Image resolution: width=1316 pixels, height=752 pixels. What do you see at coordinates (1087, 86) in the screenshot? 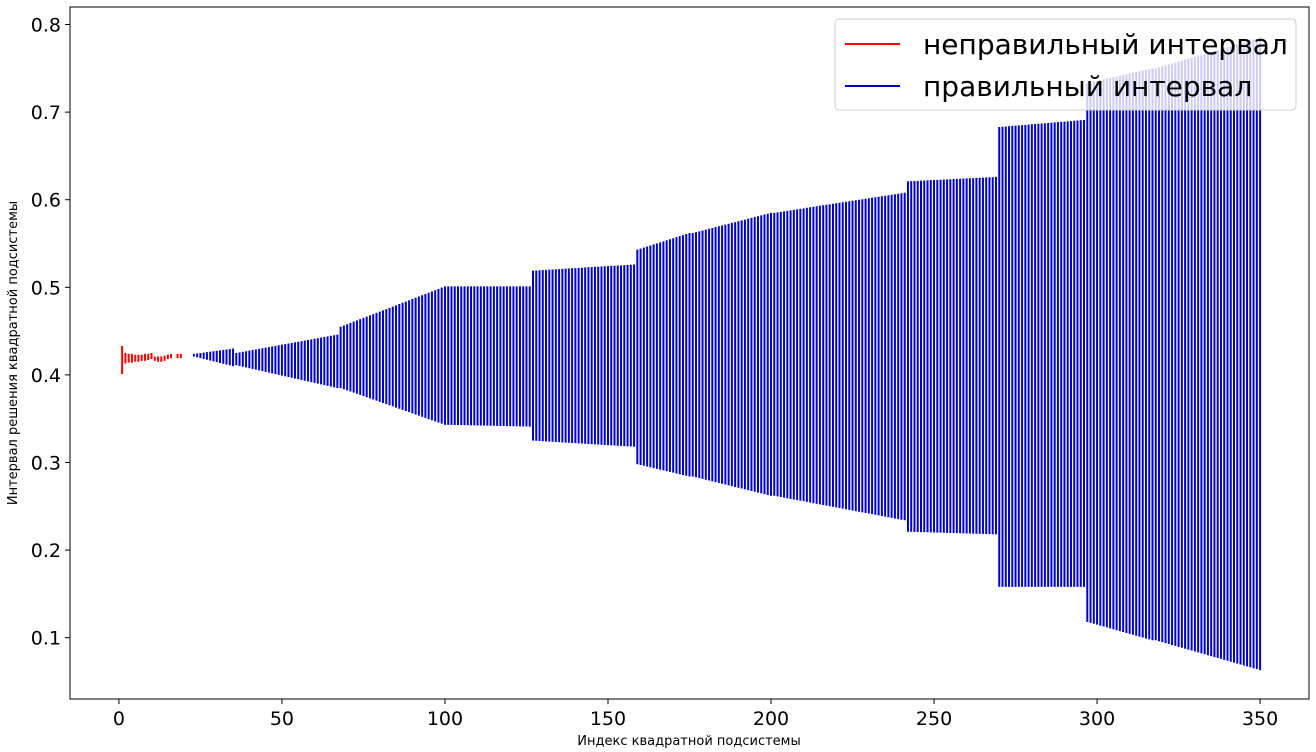
I see `legend-label-correct: правильный интервал` at bounding box center [1087, 86].